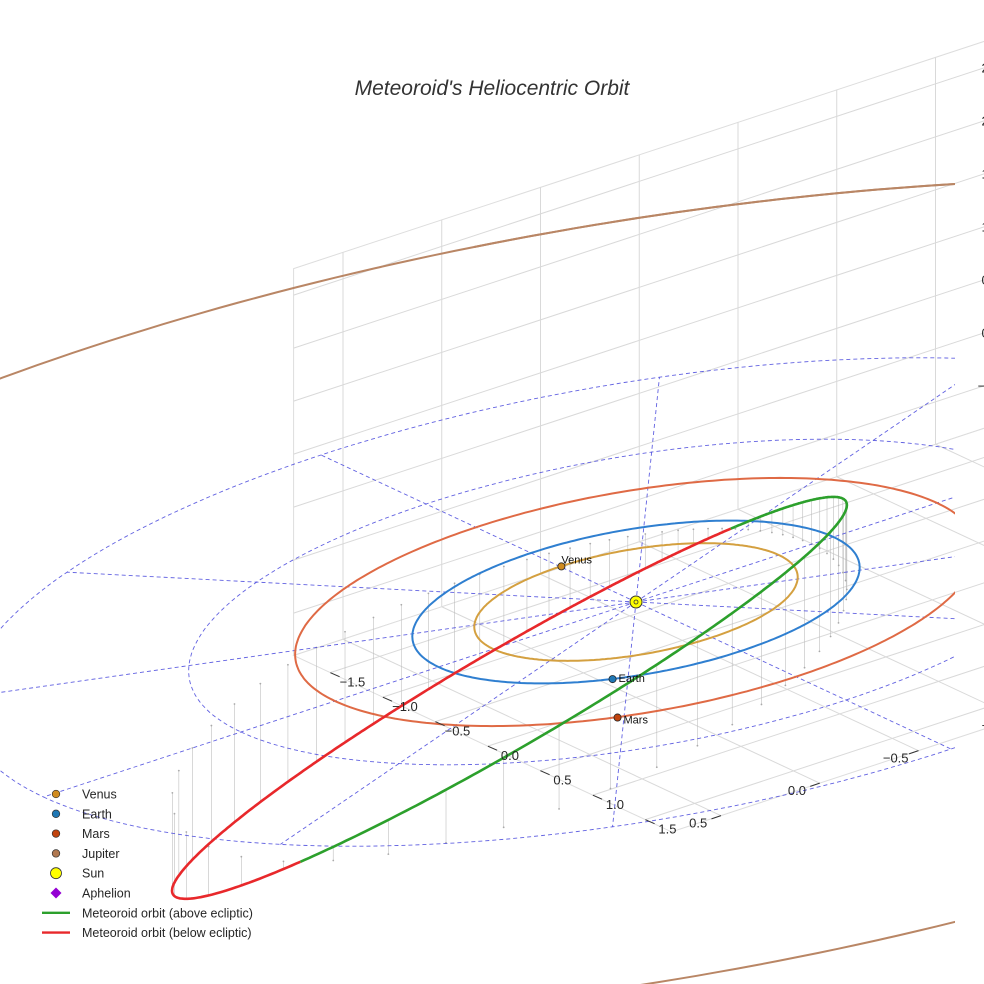  I want to click on z-tick-label: 1.0, so click(982, 227).